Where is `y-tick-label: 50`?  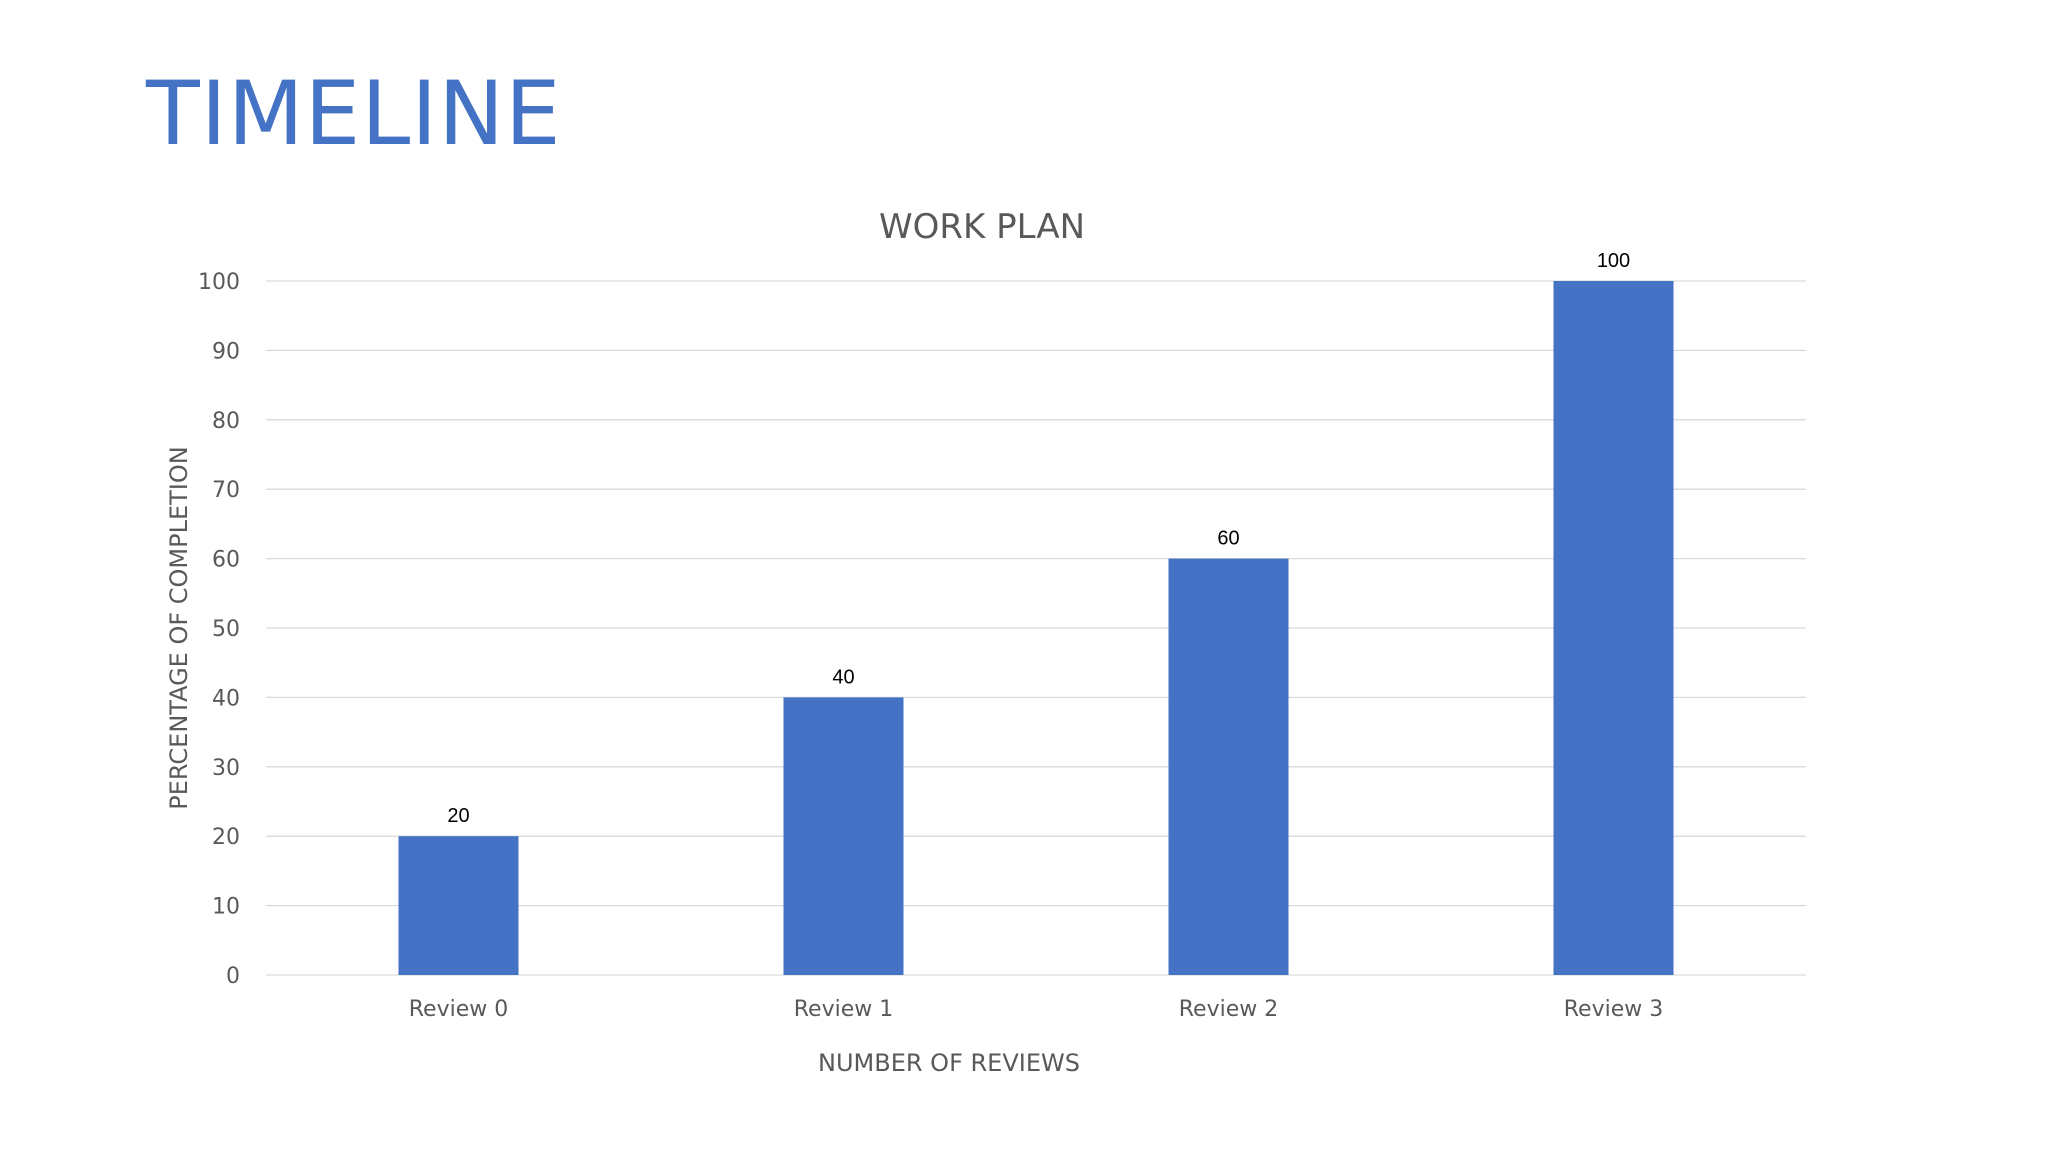
y-tick-label: 50 is located at coordinates (226, 629).